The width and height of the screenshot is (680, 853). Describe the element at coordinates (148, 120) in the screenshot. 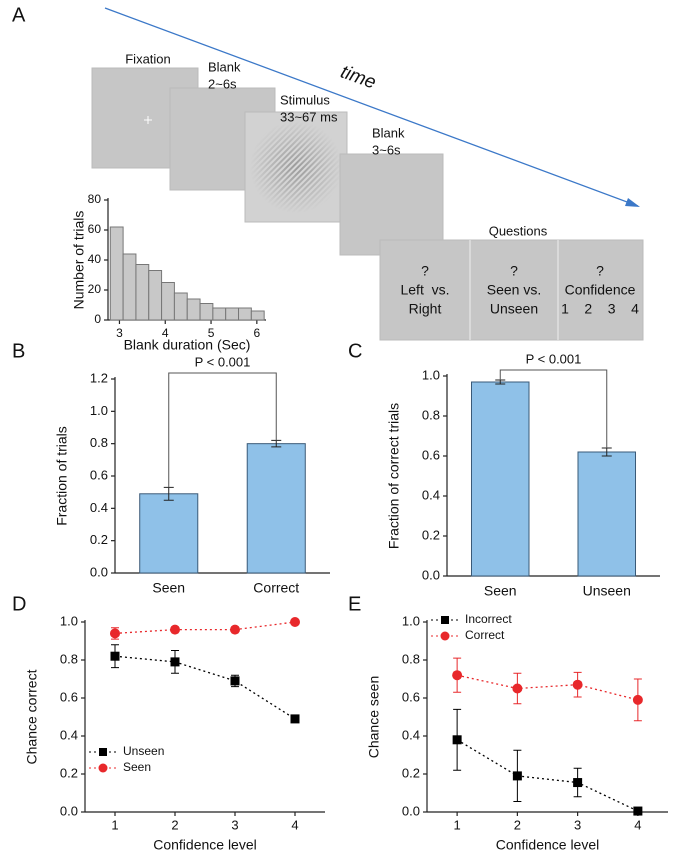

I see `fixation-cross` at that location.